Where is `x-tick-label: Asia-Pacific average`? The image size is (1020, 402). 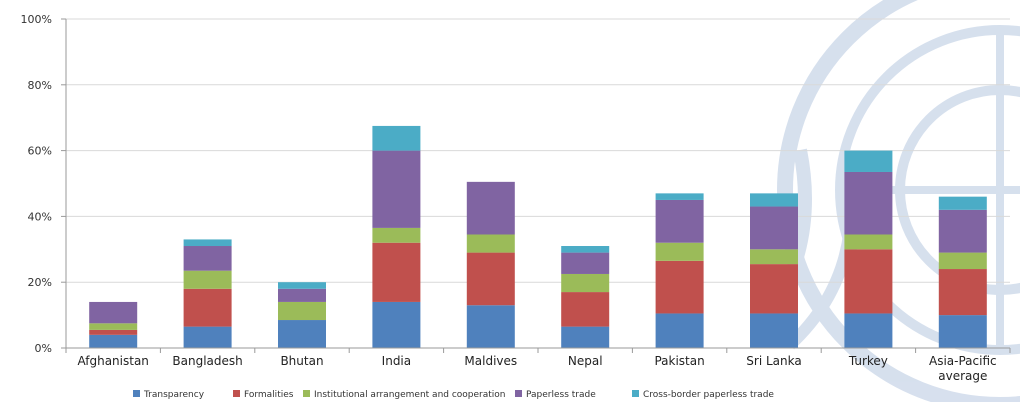 x-tick-label: Asia-Pacific average is located at coordinates (963, 368).